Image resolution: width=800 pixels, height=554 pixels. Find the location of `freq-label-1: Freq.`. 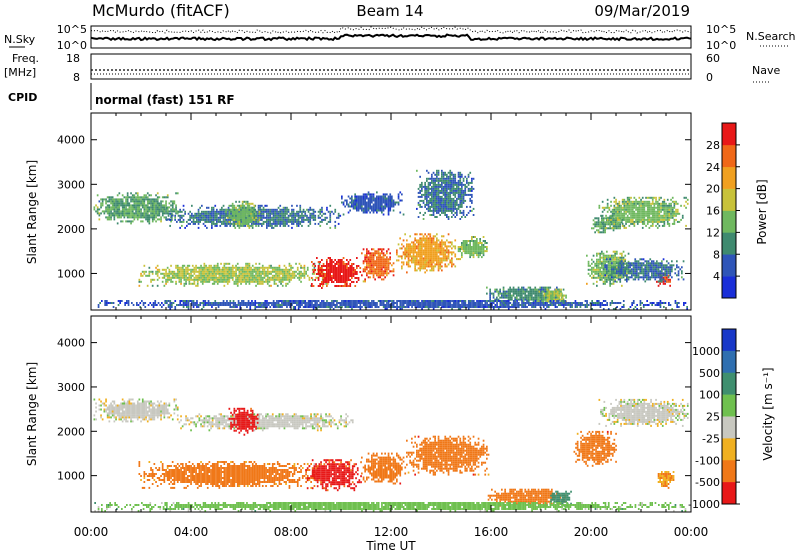

freq-label-1: Freq. is located at coordinates (25, 58).